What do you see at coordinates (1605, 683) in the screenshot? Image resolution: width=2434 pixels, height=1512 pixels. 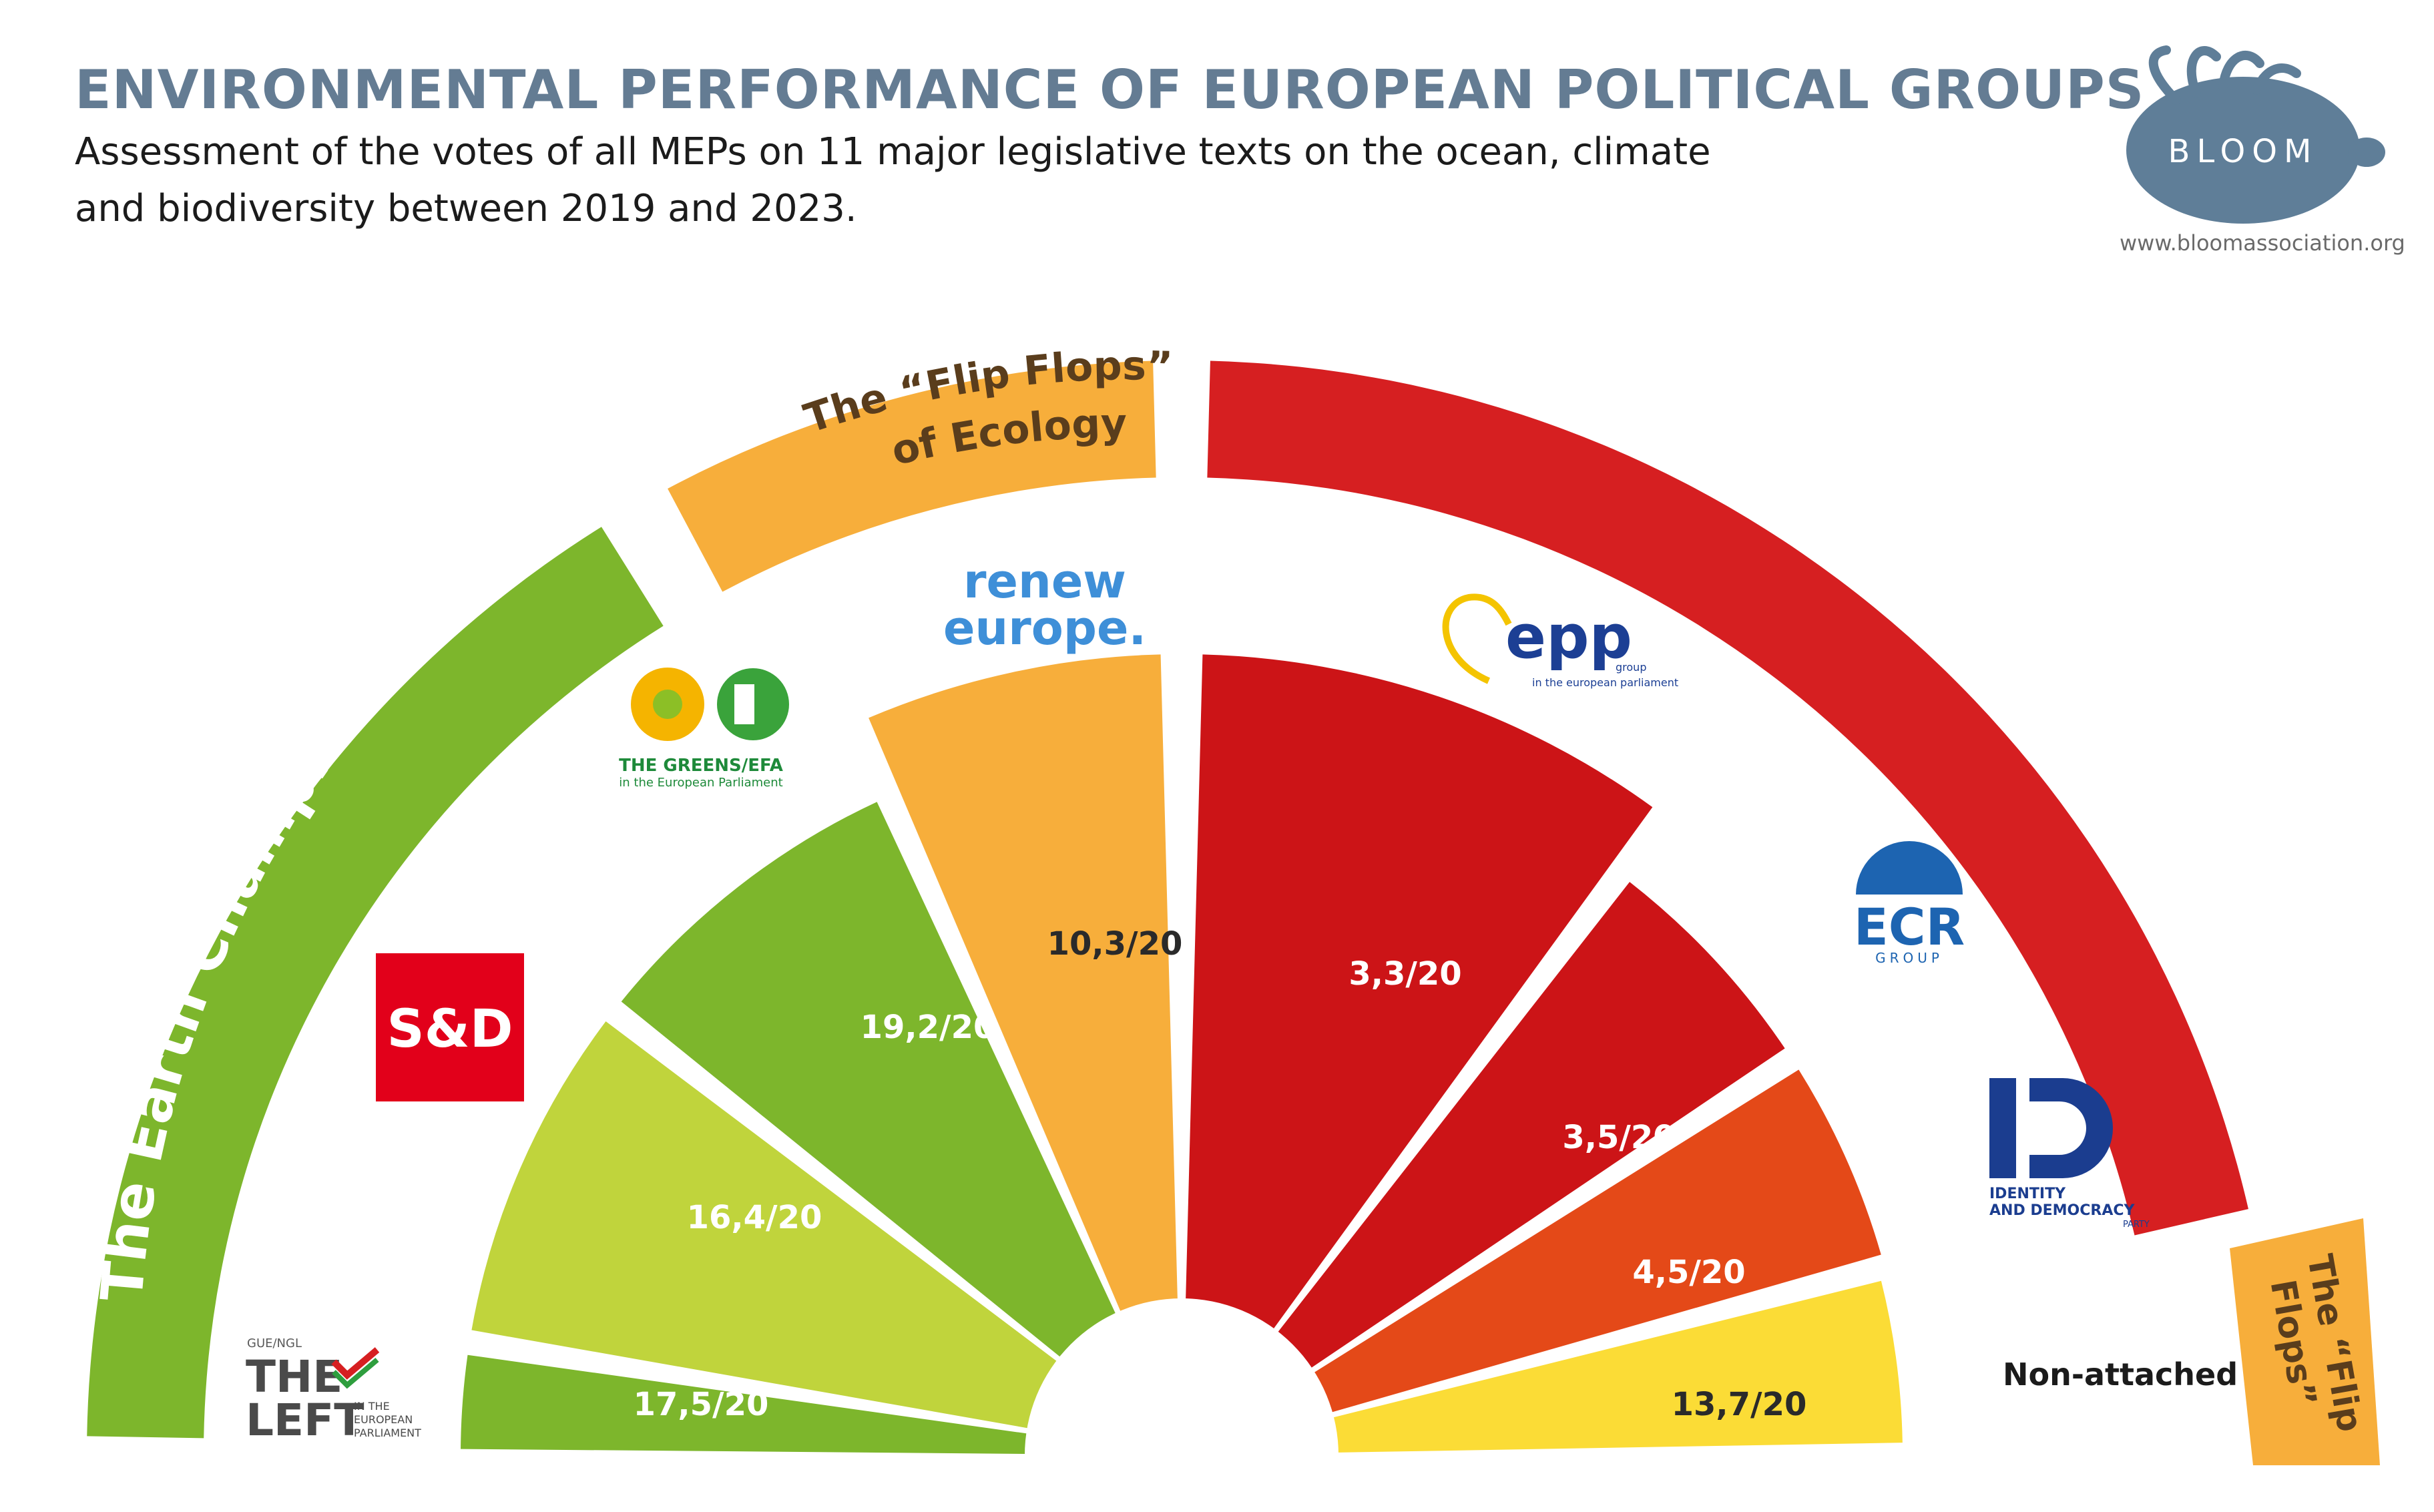 I see `epp-logo-small2: in the european parliament` at bounding box center [1605, 683].